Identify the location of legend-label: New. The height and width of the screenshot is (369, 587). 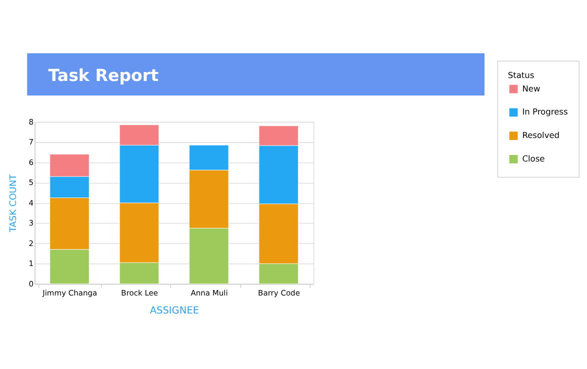
(531, 88).